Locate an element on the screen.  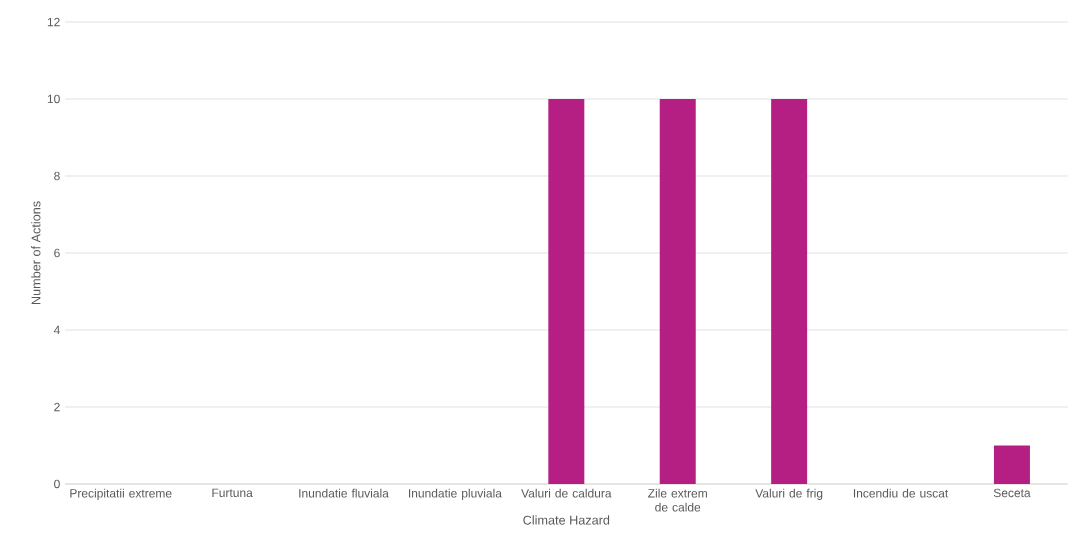
x-axis-title: Climate Hazard is located at coordinates (566, 520).